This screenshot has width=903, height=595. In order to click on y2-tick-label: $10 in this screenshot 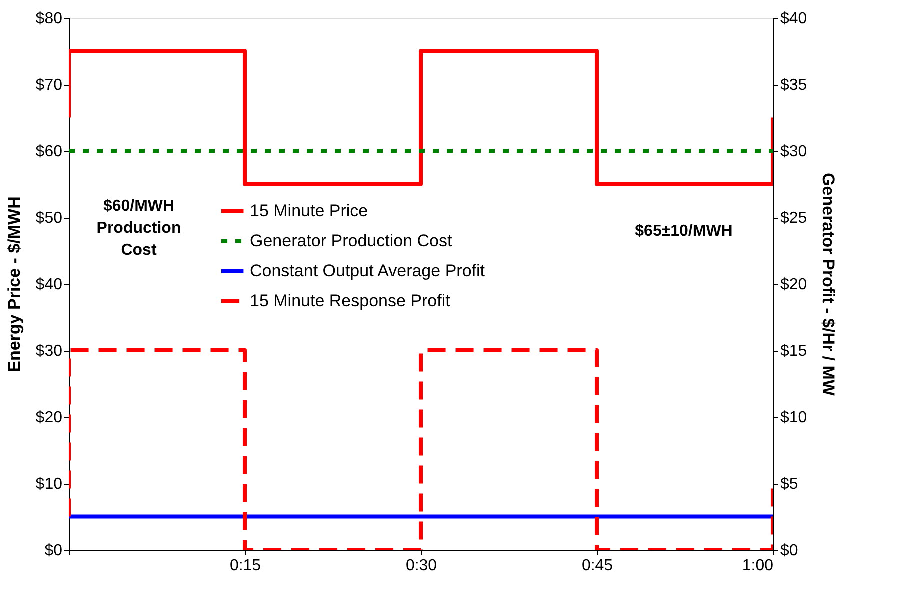, I will do `click(794, 418)`.